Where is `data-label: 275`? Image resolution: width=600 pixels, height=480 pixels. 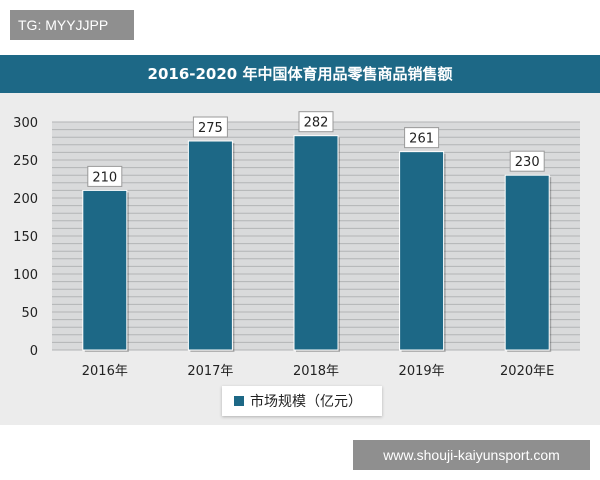
data-label: 275 is located at coordinates (210, 128).